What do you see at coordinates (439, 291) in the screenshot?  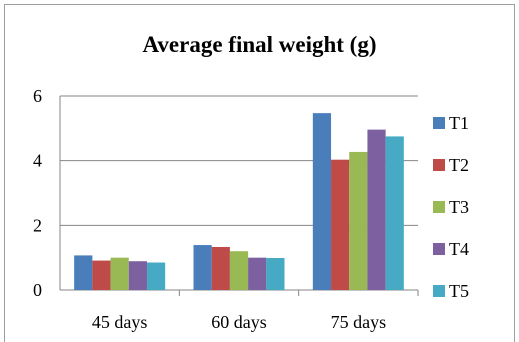 I see `legend-swatch-t5` at bounding box center [439, 291].